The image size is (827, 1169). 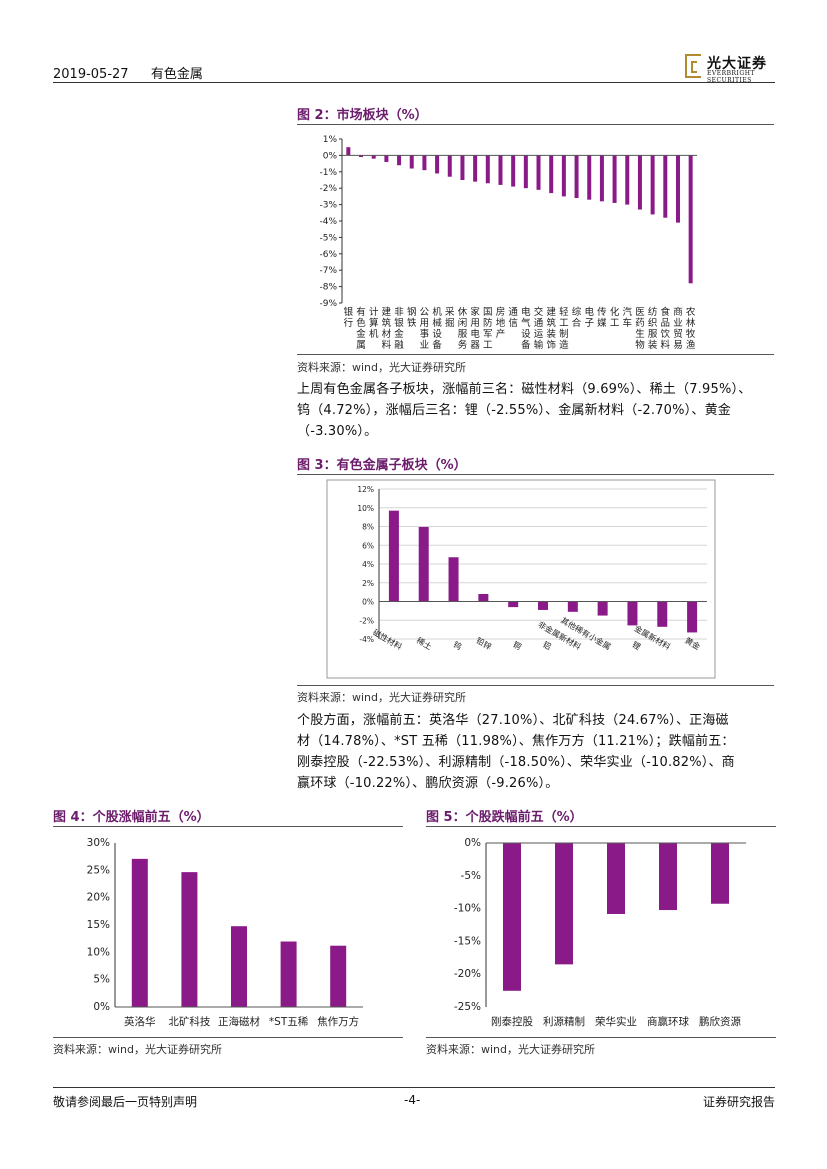 I want to click on x-category-label: 料, so click(x=666, y=345).